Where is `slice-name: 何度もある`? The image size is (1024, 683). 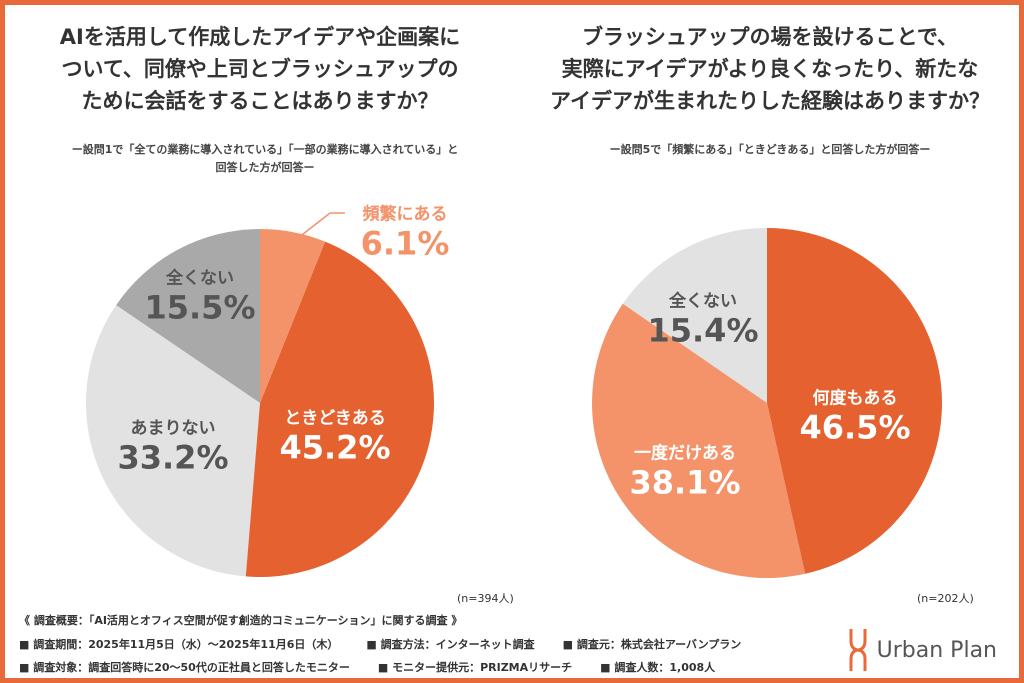
slice-name: 何度もある is located at coordinates (855, 398).